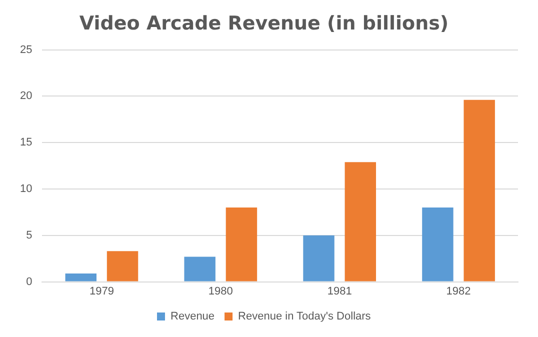 This screenshot has width=538, height=337. What do you see at coordinates (26, 96) in the screenshot?
I see `y-tick-label: 20` at bounding box center [26, 96].